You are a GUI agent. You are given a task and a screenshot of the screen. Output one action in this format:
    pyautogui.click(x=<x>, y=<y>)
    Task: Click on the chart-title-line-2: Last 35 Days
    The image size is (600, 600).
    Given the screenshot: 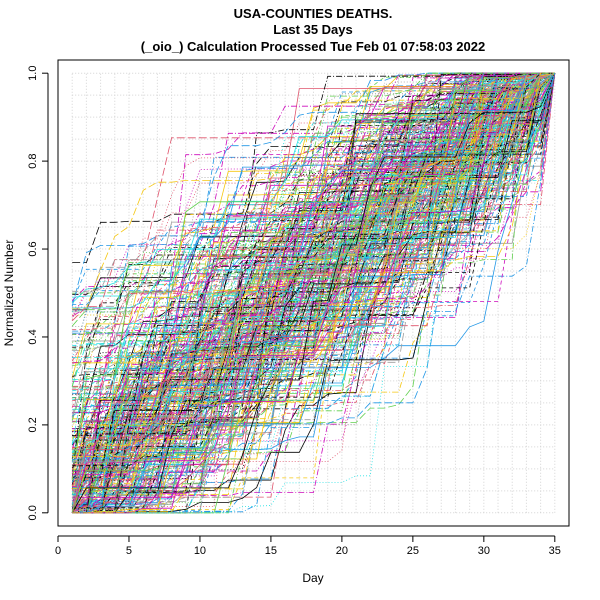 What is the action you would take?
    pyautogui.click(x=313, y=29)
    